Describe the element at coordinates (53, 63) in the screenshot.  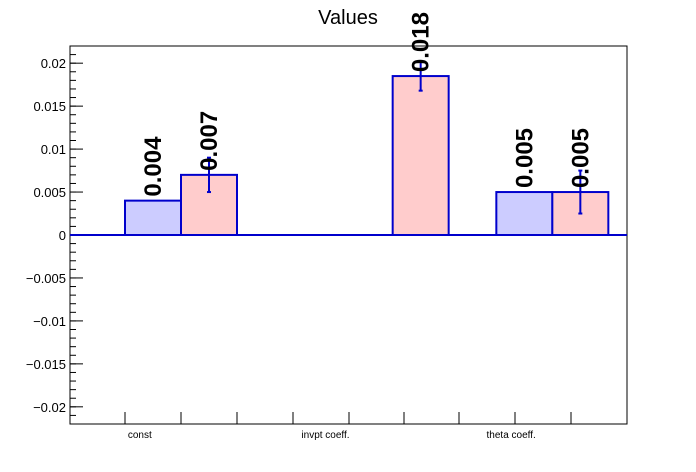
I see `y-tick-label: 0.02` at that location.